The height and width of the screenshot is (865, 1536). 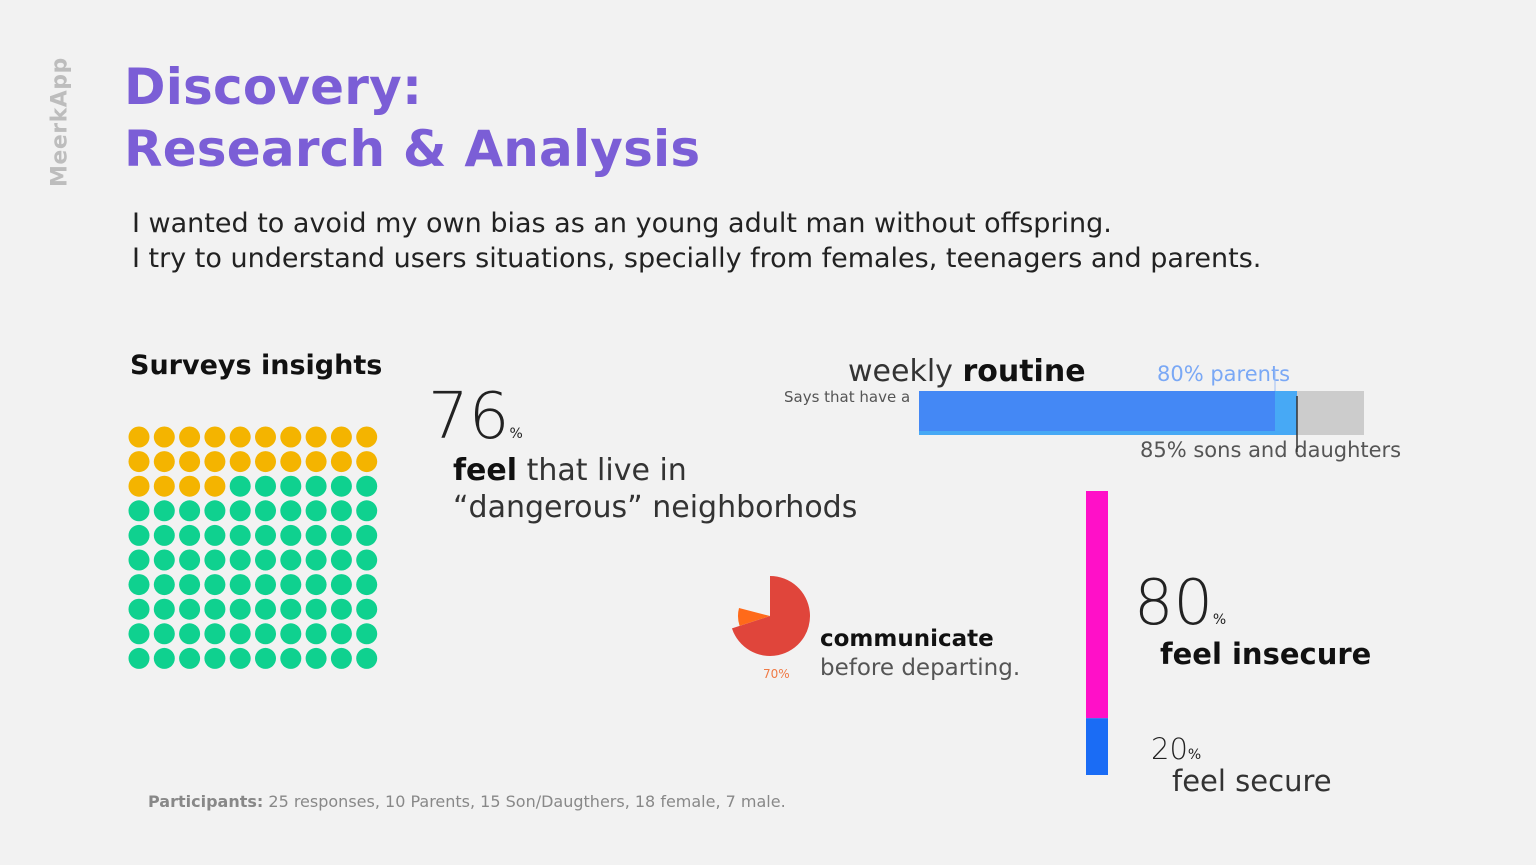 What do you see at coordinates (1252, 781) in the screenshot?
I see `feel-secure-label: feel secure` at bounding box center [1252, 781].